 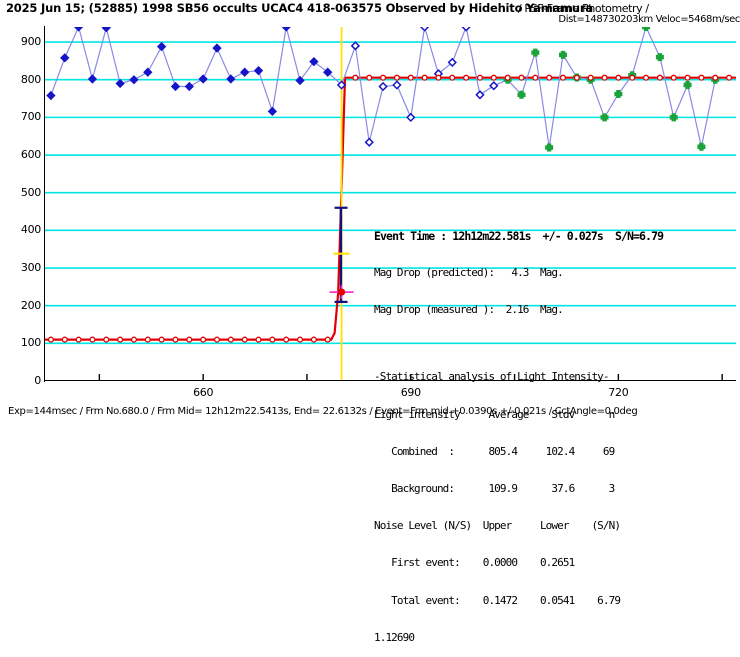 I want to click on stats-row-combined: Combined : 805.4 102.4 69, so click(x=494, y=451).